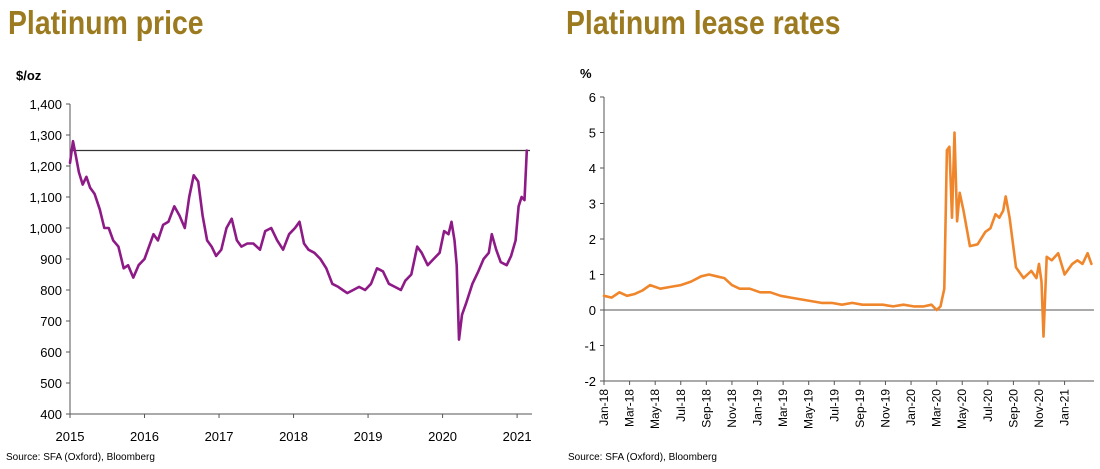 The image size is (1100, 469). What do you see at coordinates (45, 135) in the screenshot?
I see `price-y-tick-label: 1,300` at bounding box center [45, 135].